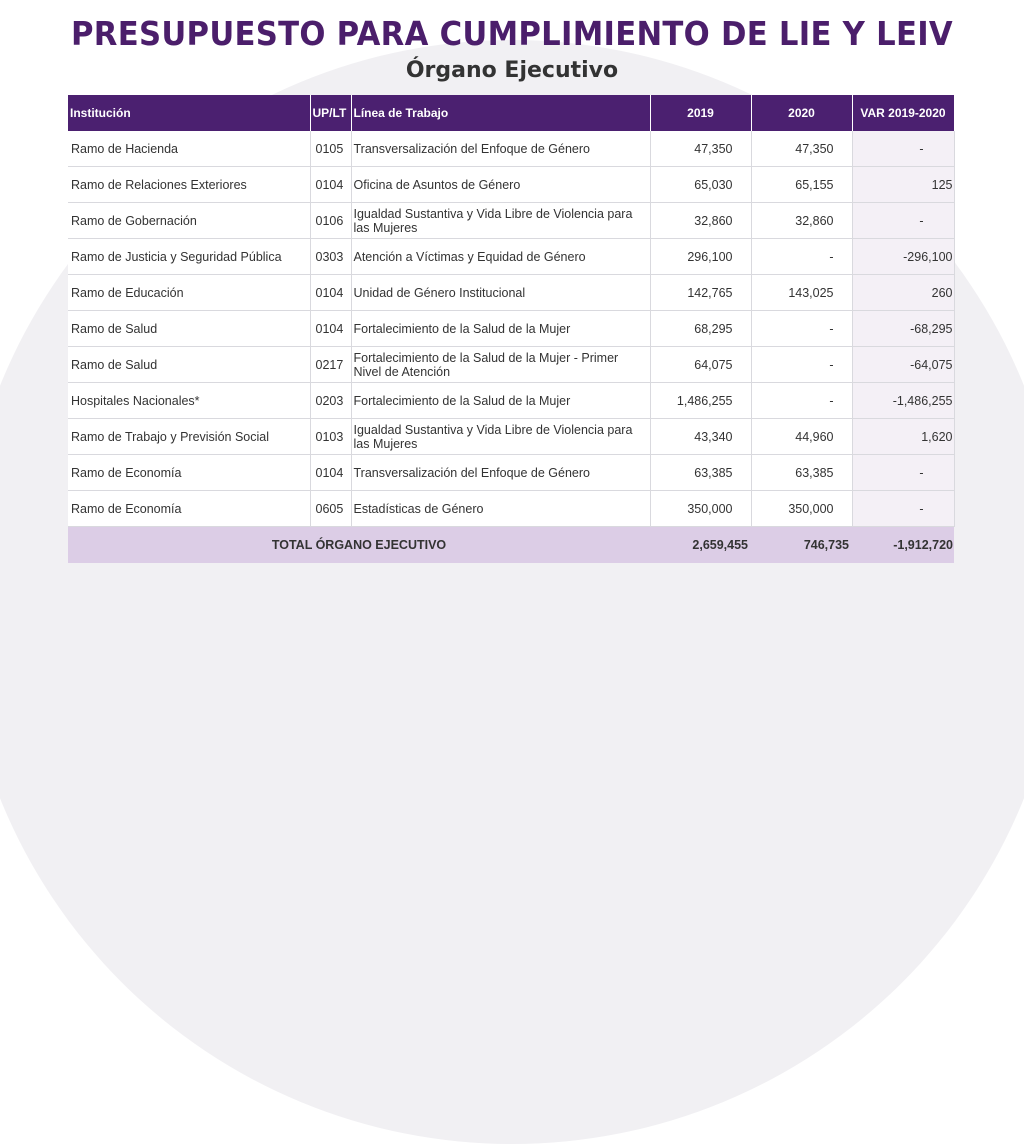 Image resolution: width=1024 pixels, height=1144 pixels. What do you see at coordinates (903, 400) in the screenshot?
I see `cell-var: -1,486,255` at bounding box center [903, 400].